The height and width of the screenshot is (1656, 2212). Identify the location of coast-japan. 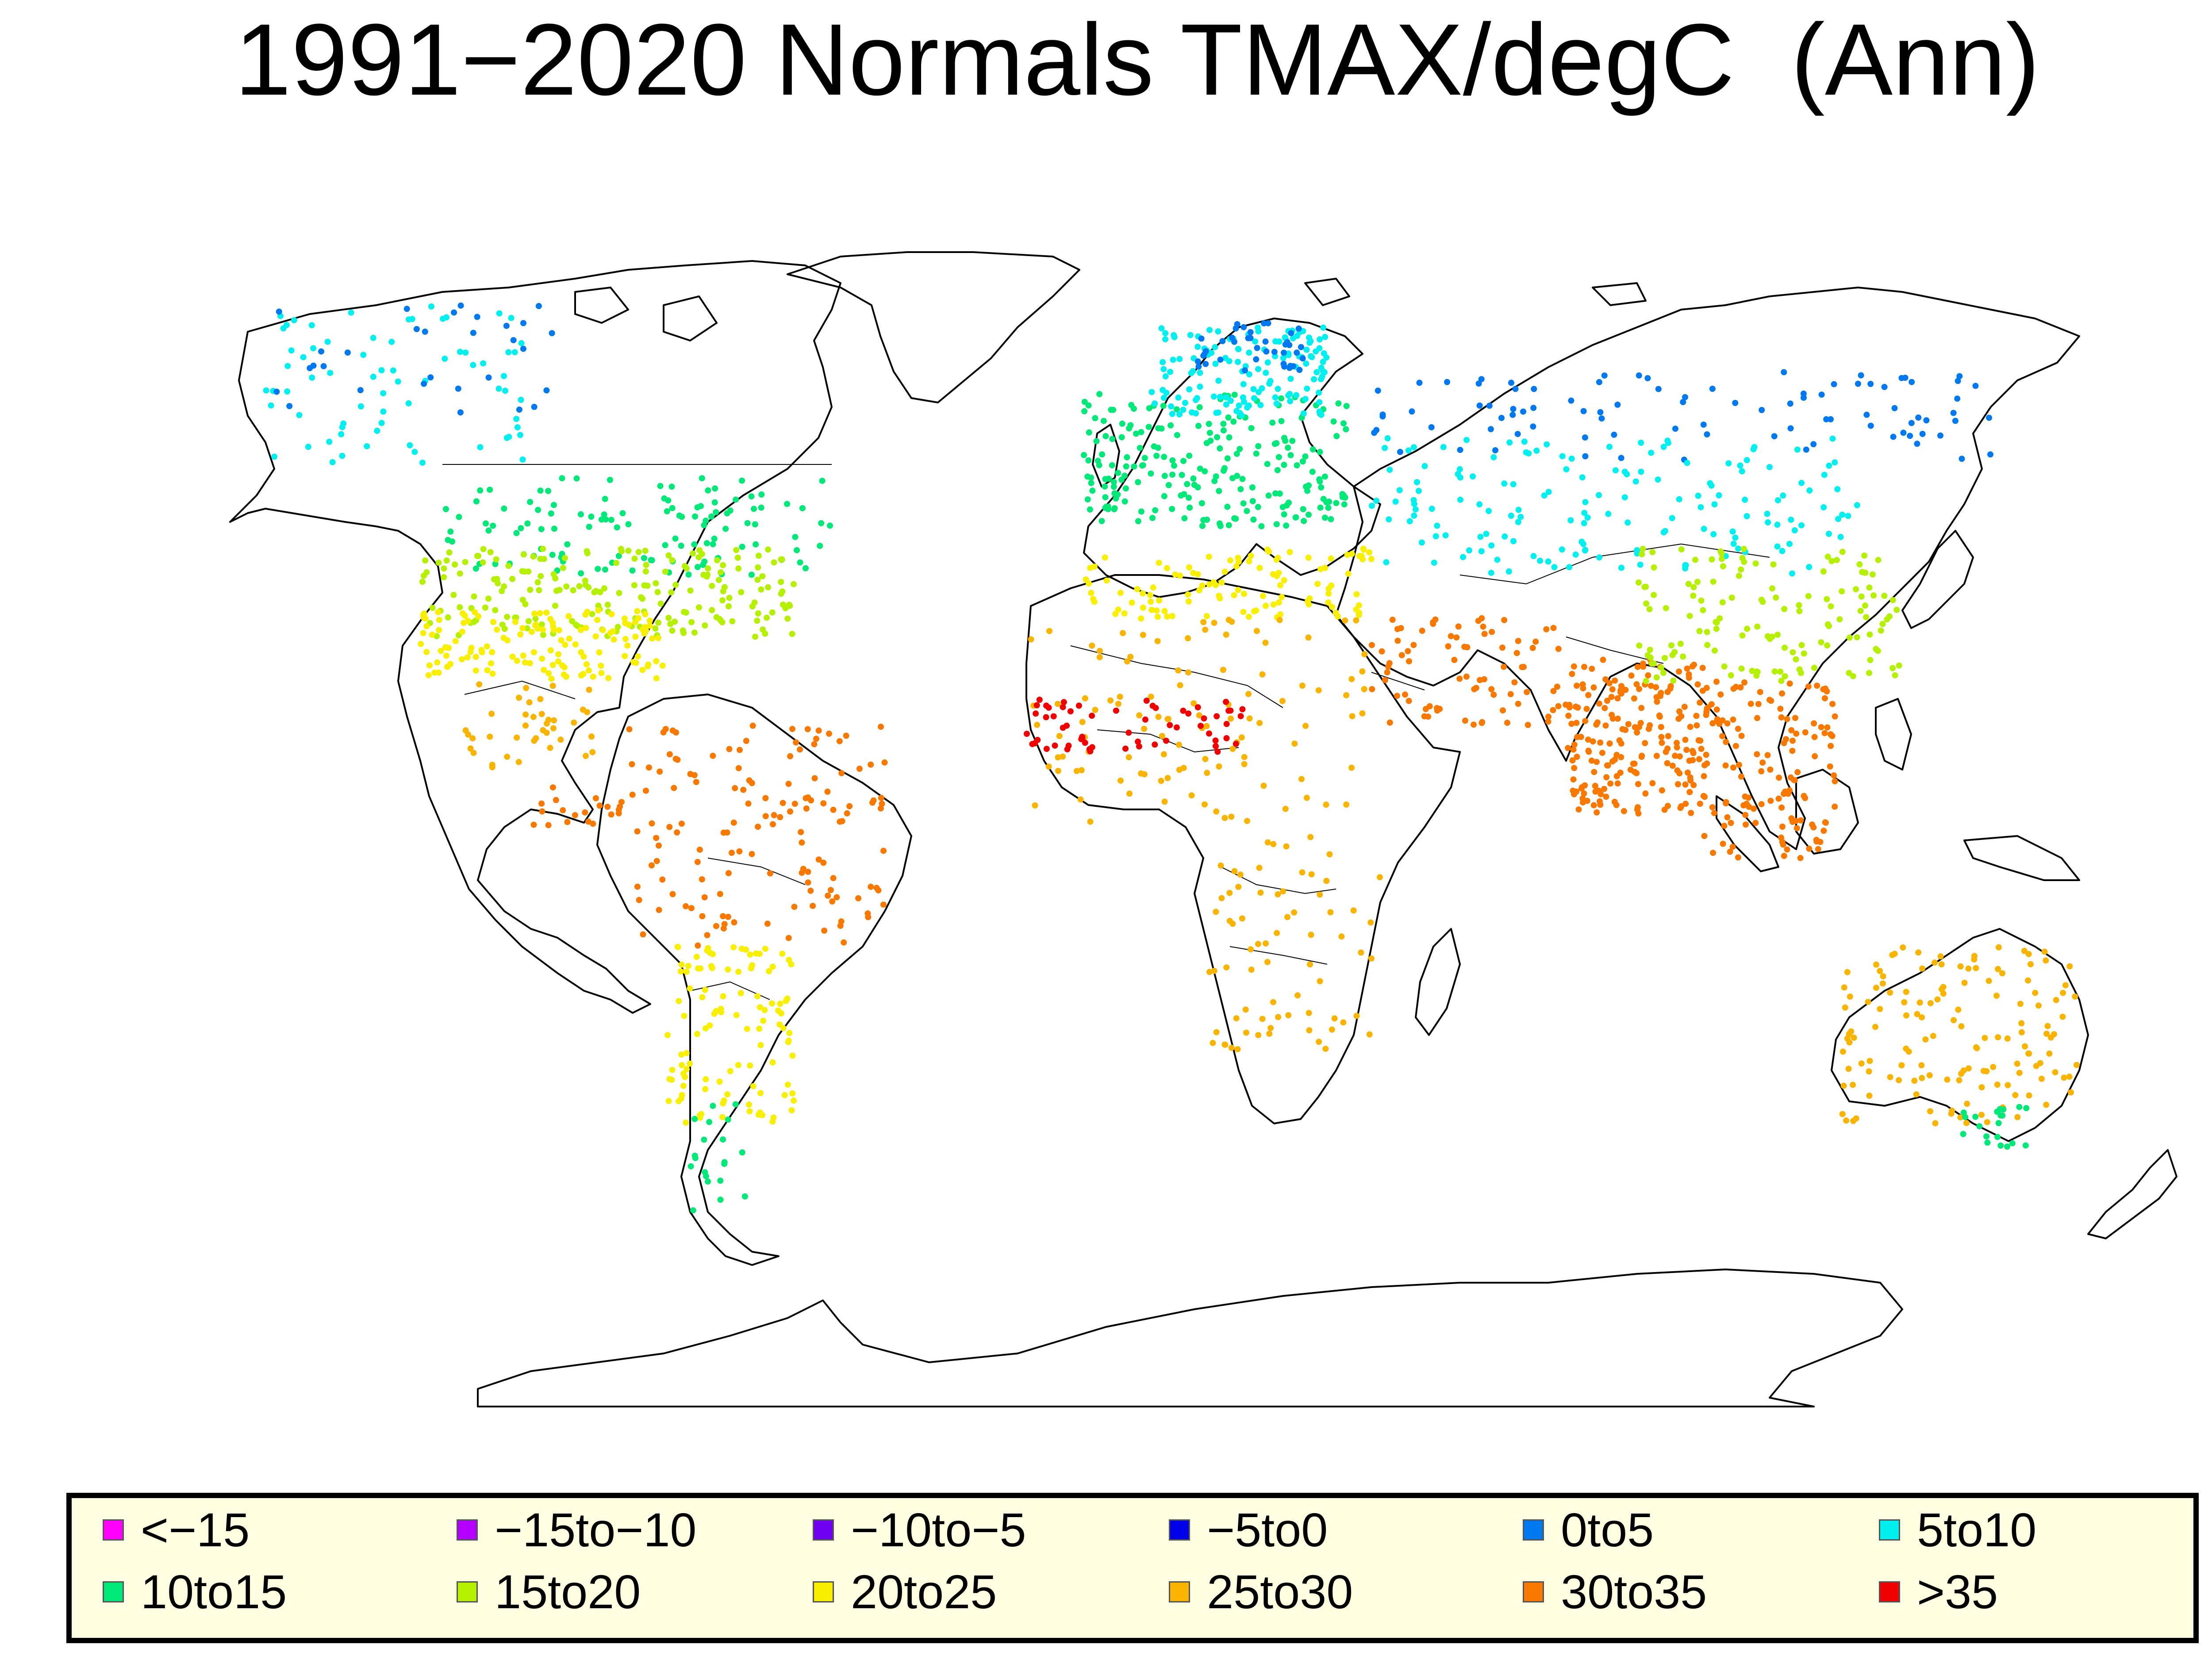
(1937, 579).